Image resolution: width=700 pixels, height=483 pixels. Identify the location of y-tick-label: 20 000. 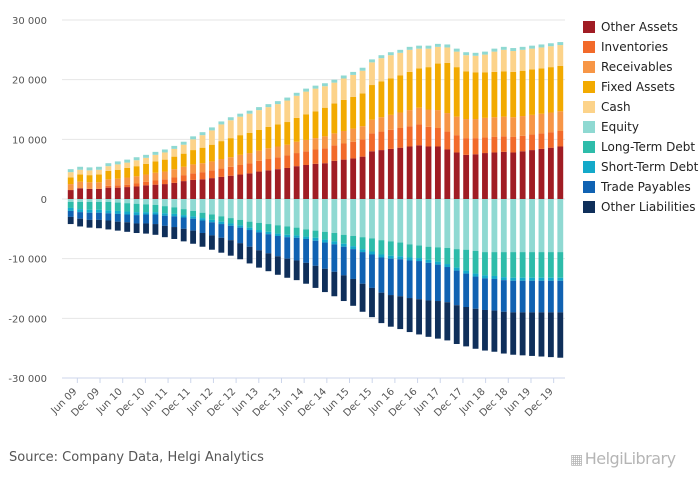
(29, 81).